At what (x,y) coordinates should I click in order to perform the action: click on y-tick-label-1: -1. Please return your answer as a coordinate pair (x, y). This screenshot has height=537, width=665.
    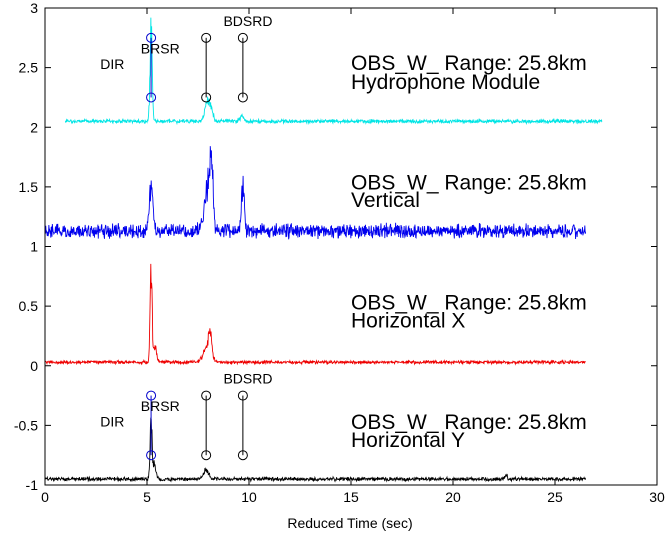
    Looking at the image, I should click on (32, 485).